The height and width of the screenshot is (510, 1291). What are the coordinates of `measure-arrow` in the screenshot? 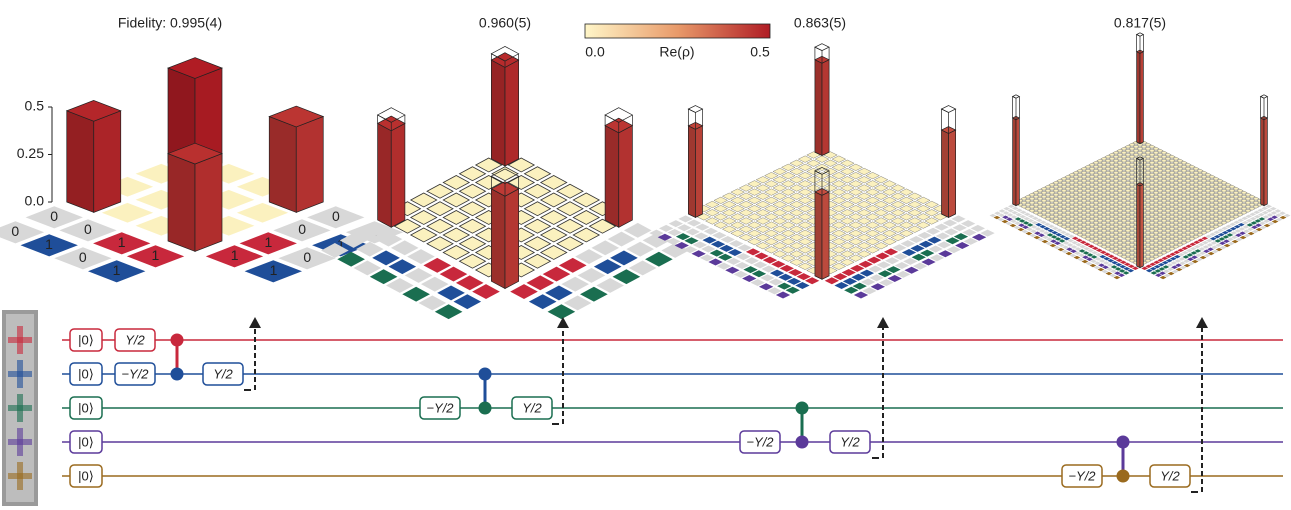 It's located at (255, 322).